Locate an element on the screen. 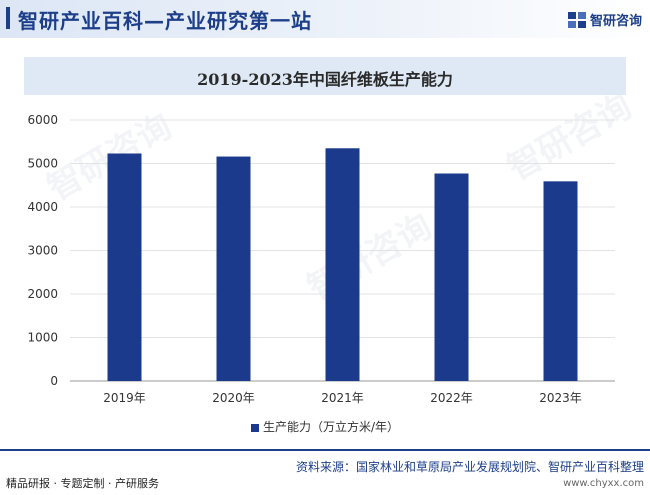 The width and height of the screenshot is (650, 495). legend: 生产能力（万立方米/年） is located at coordinates (325, 426).